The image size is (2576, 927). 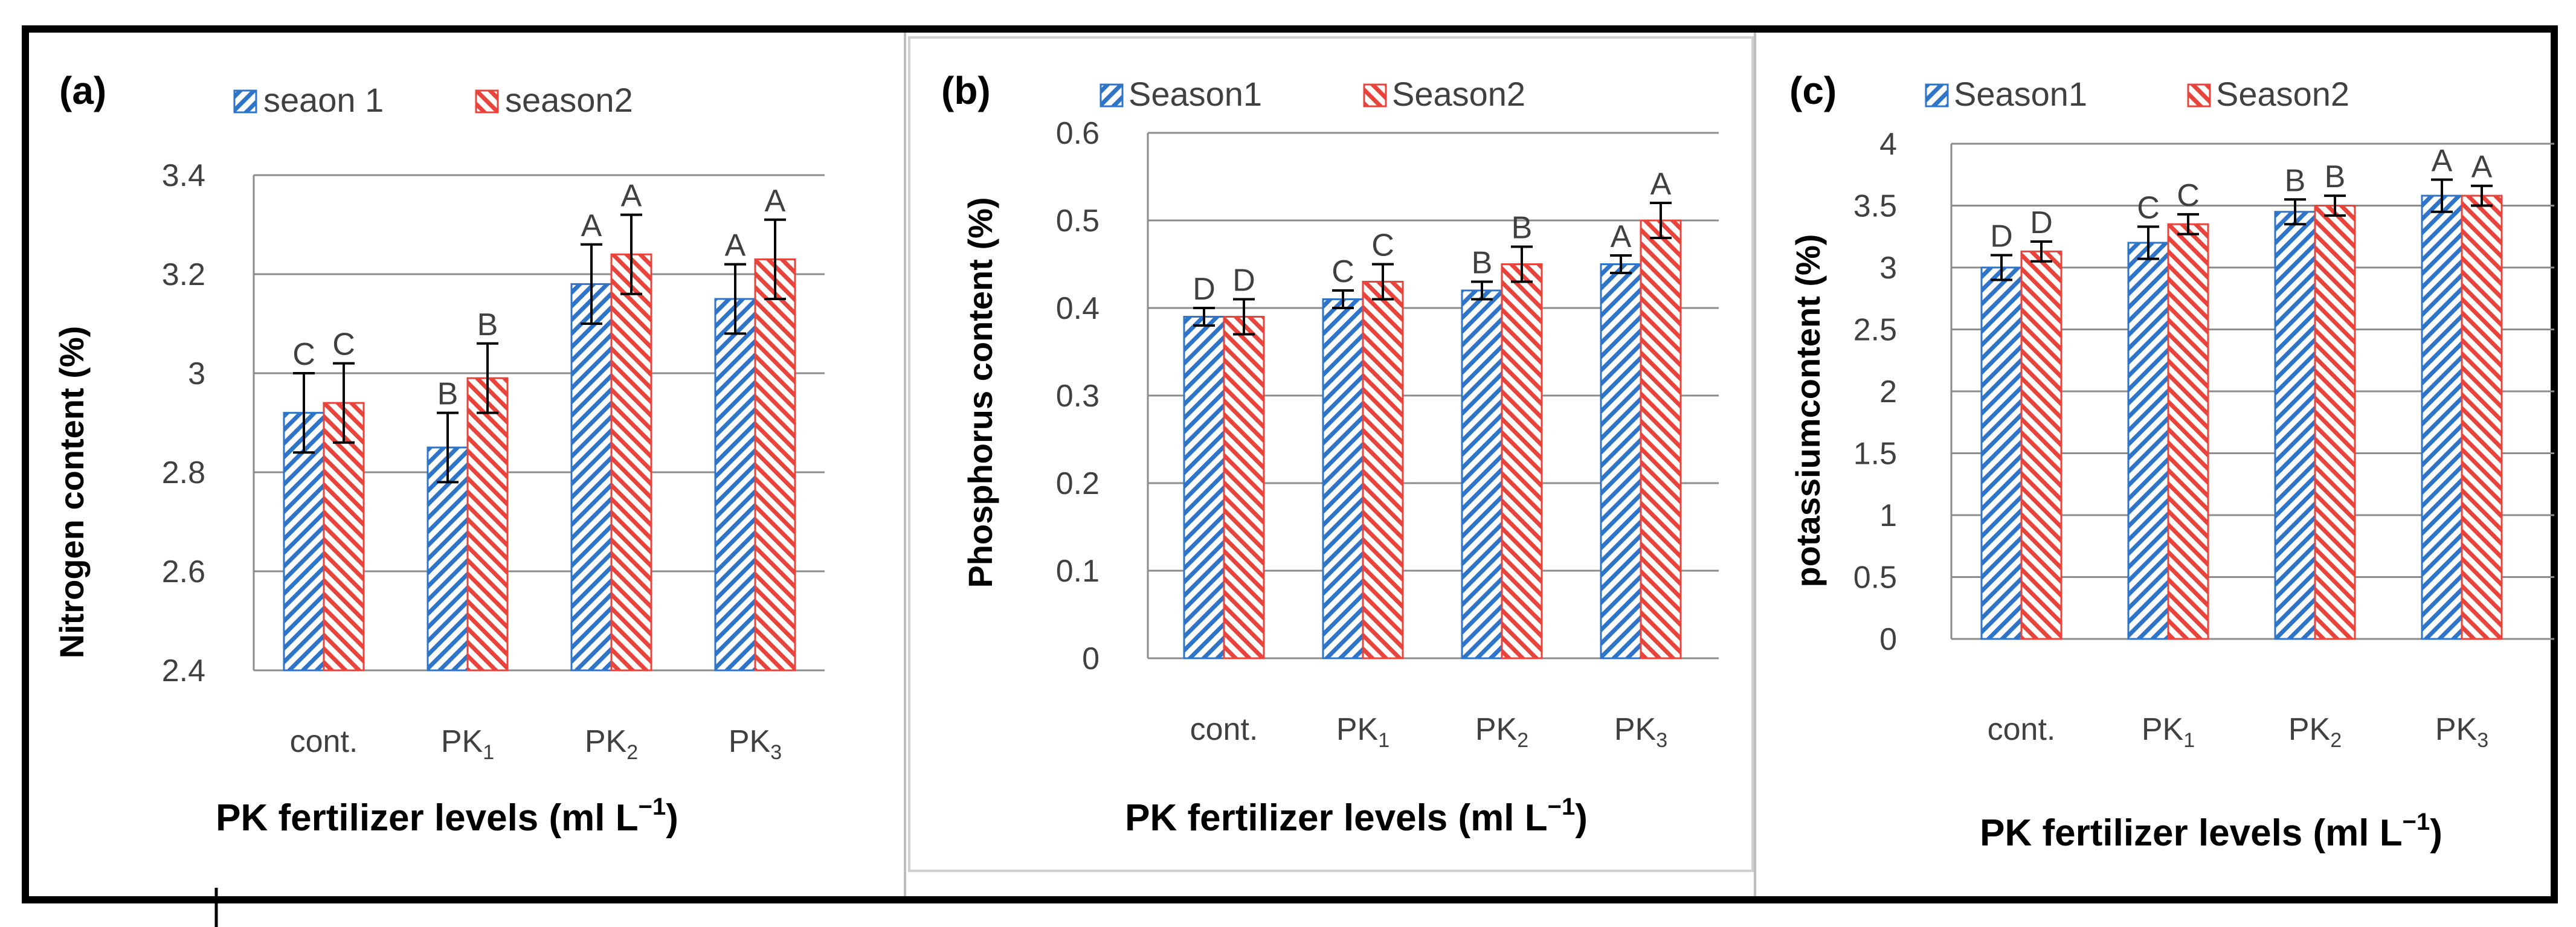 What do you see at coordinates (2042, 222) in the screenshot?
I see `significance-letter: D` at bounding box center [2042, 222].